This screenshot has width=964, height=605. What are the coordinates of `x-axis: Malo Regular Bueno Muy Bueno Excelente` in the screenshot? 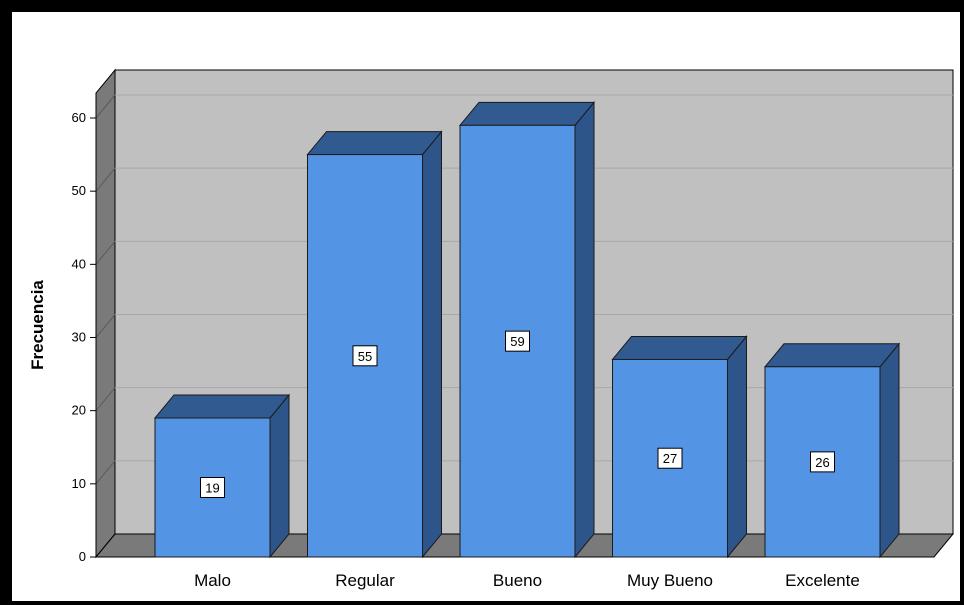 It's located at (527, 580).